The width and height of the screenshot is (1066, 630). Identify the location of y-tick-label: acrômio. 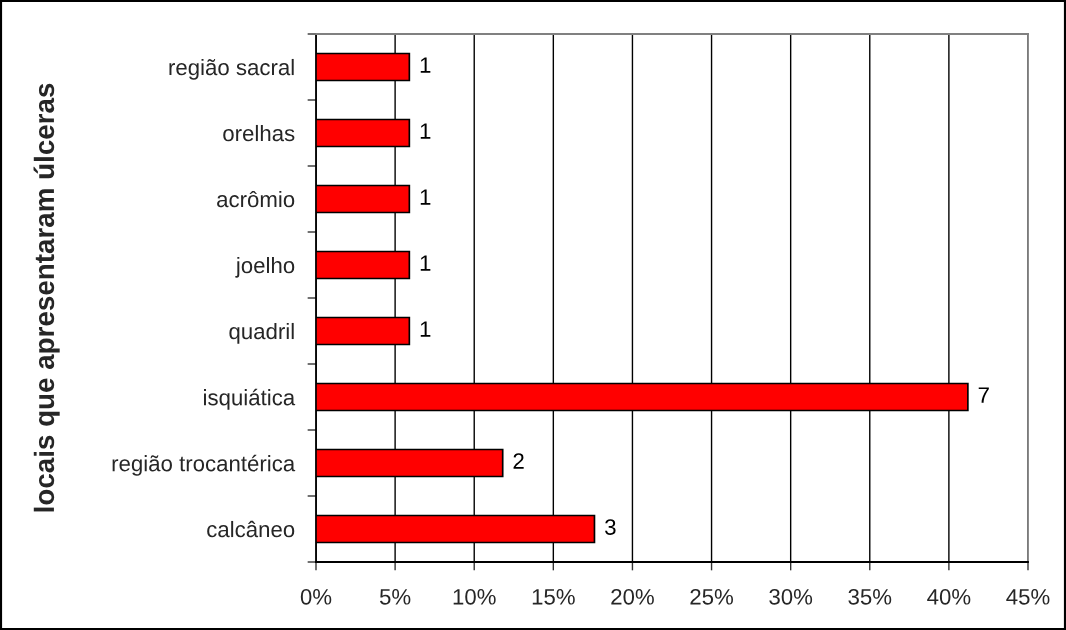
(256, 199).